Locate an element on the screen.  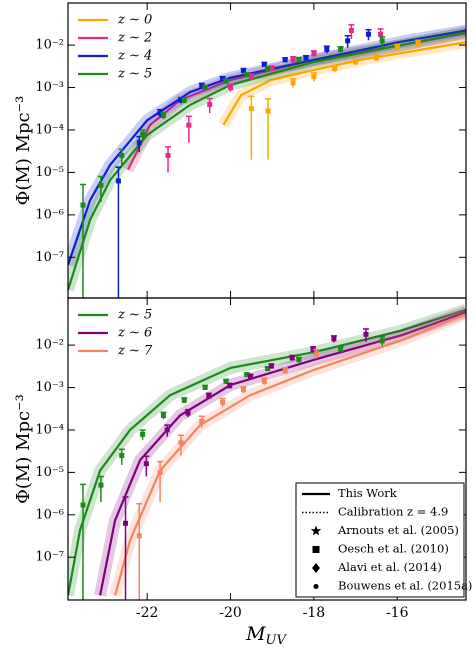
legend-label: Oesch et al. (2010) is located at coordinates (393, 549).